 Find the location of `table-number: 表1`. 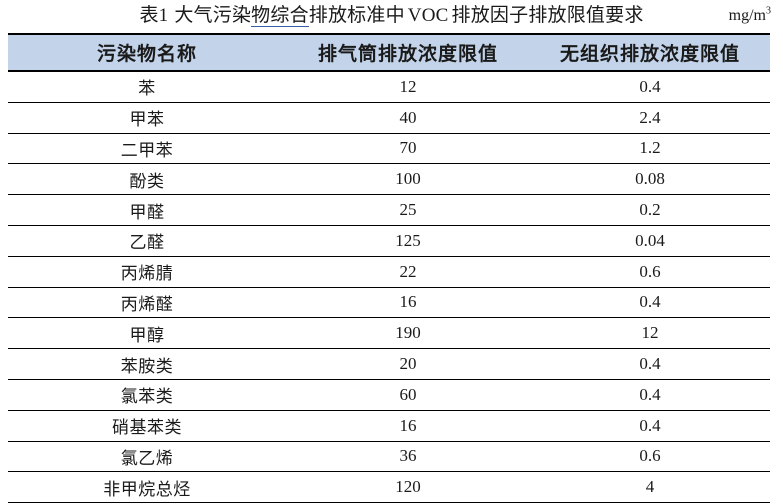

table-number: 表1 is located at coordinates (154, 15).